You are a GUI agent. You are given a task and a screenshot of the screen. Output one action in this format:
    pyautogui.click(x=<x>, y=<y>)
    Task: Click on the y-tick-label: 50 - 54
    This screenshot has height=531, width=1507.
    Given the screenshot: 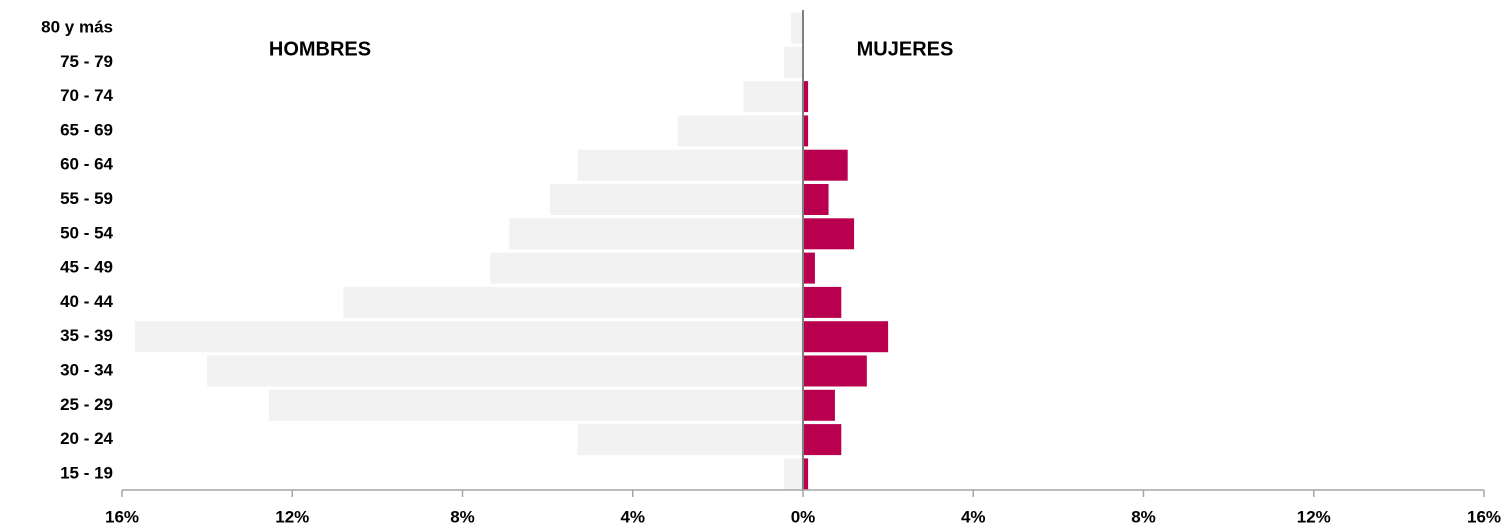 What is the action you would take?
    pyautogui.click(x=86, y=232)
    